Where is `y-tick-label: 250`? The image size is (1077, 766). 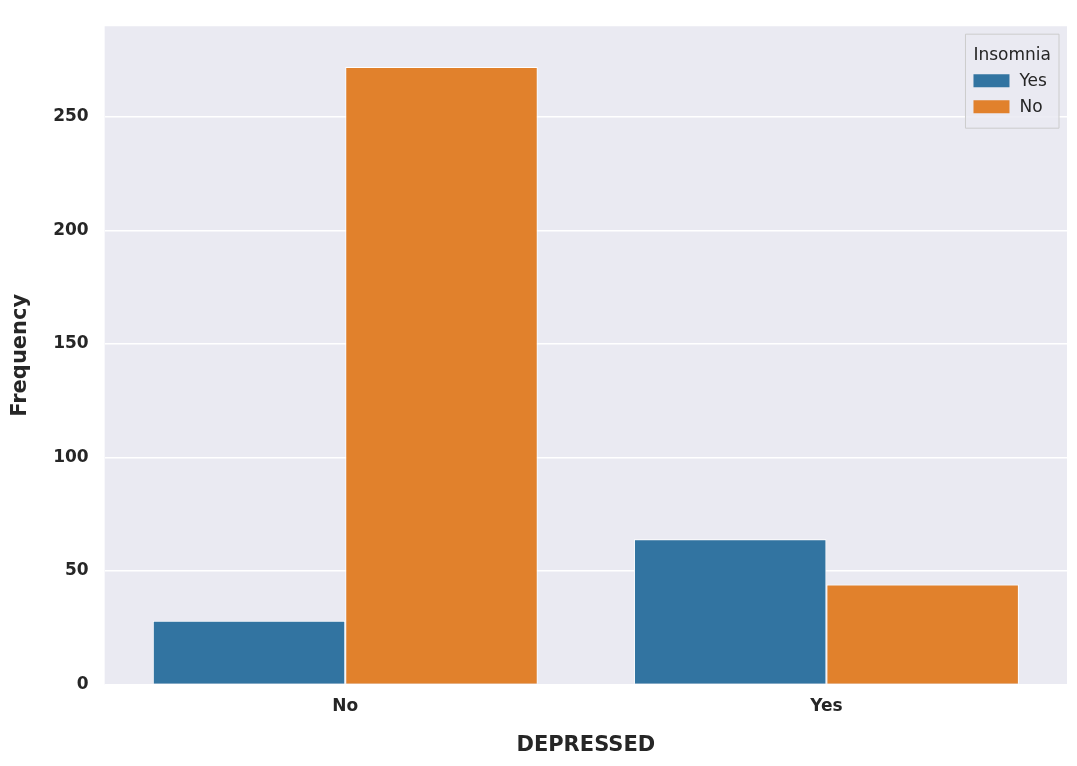
y-tick-label: 250 is located at coordinates (71, 115).